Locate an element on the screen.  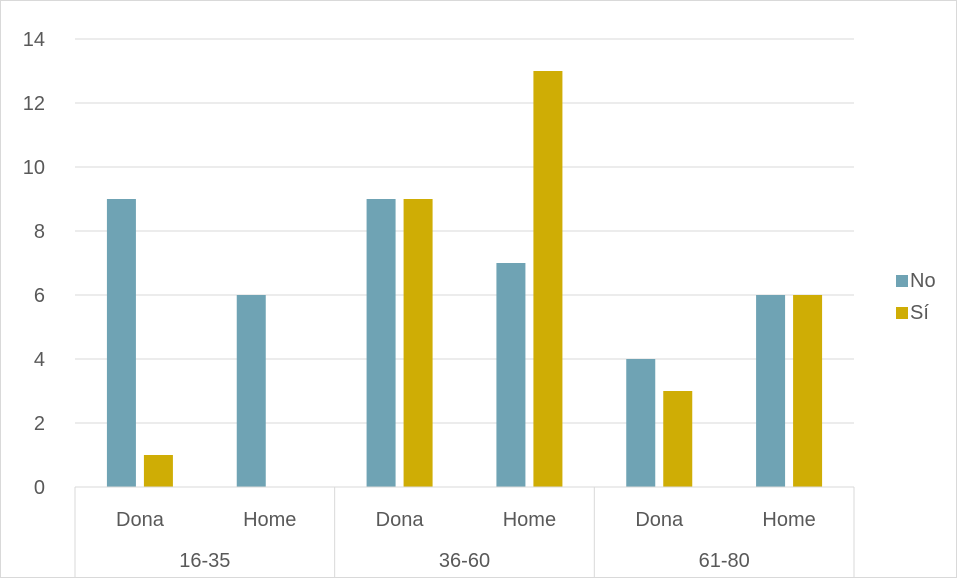
x-group-label: 61-80 is located at coordinates (724, 561).